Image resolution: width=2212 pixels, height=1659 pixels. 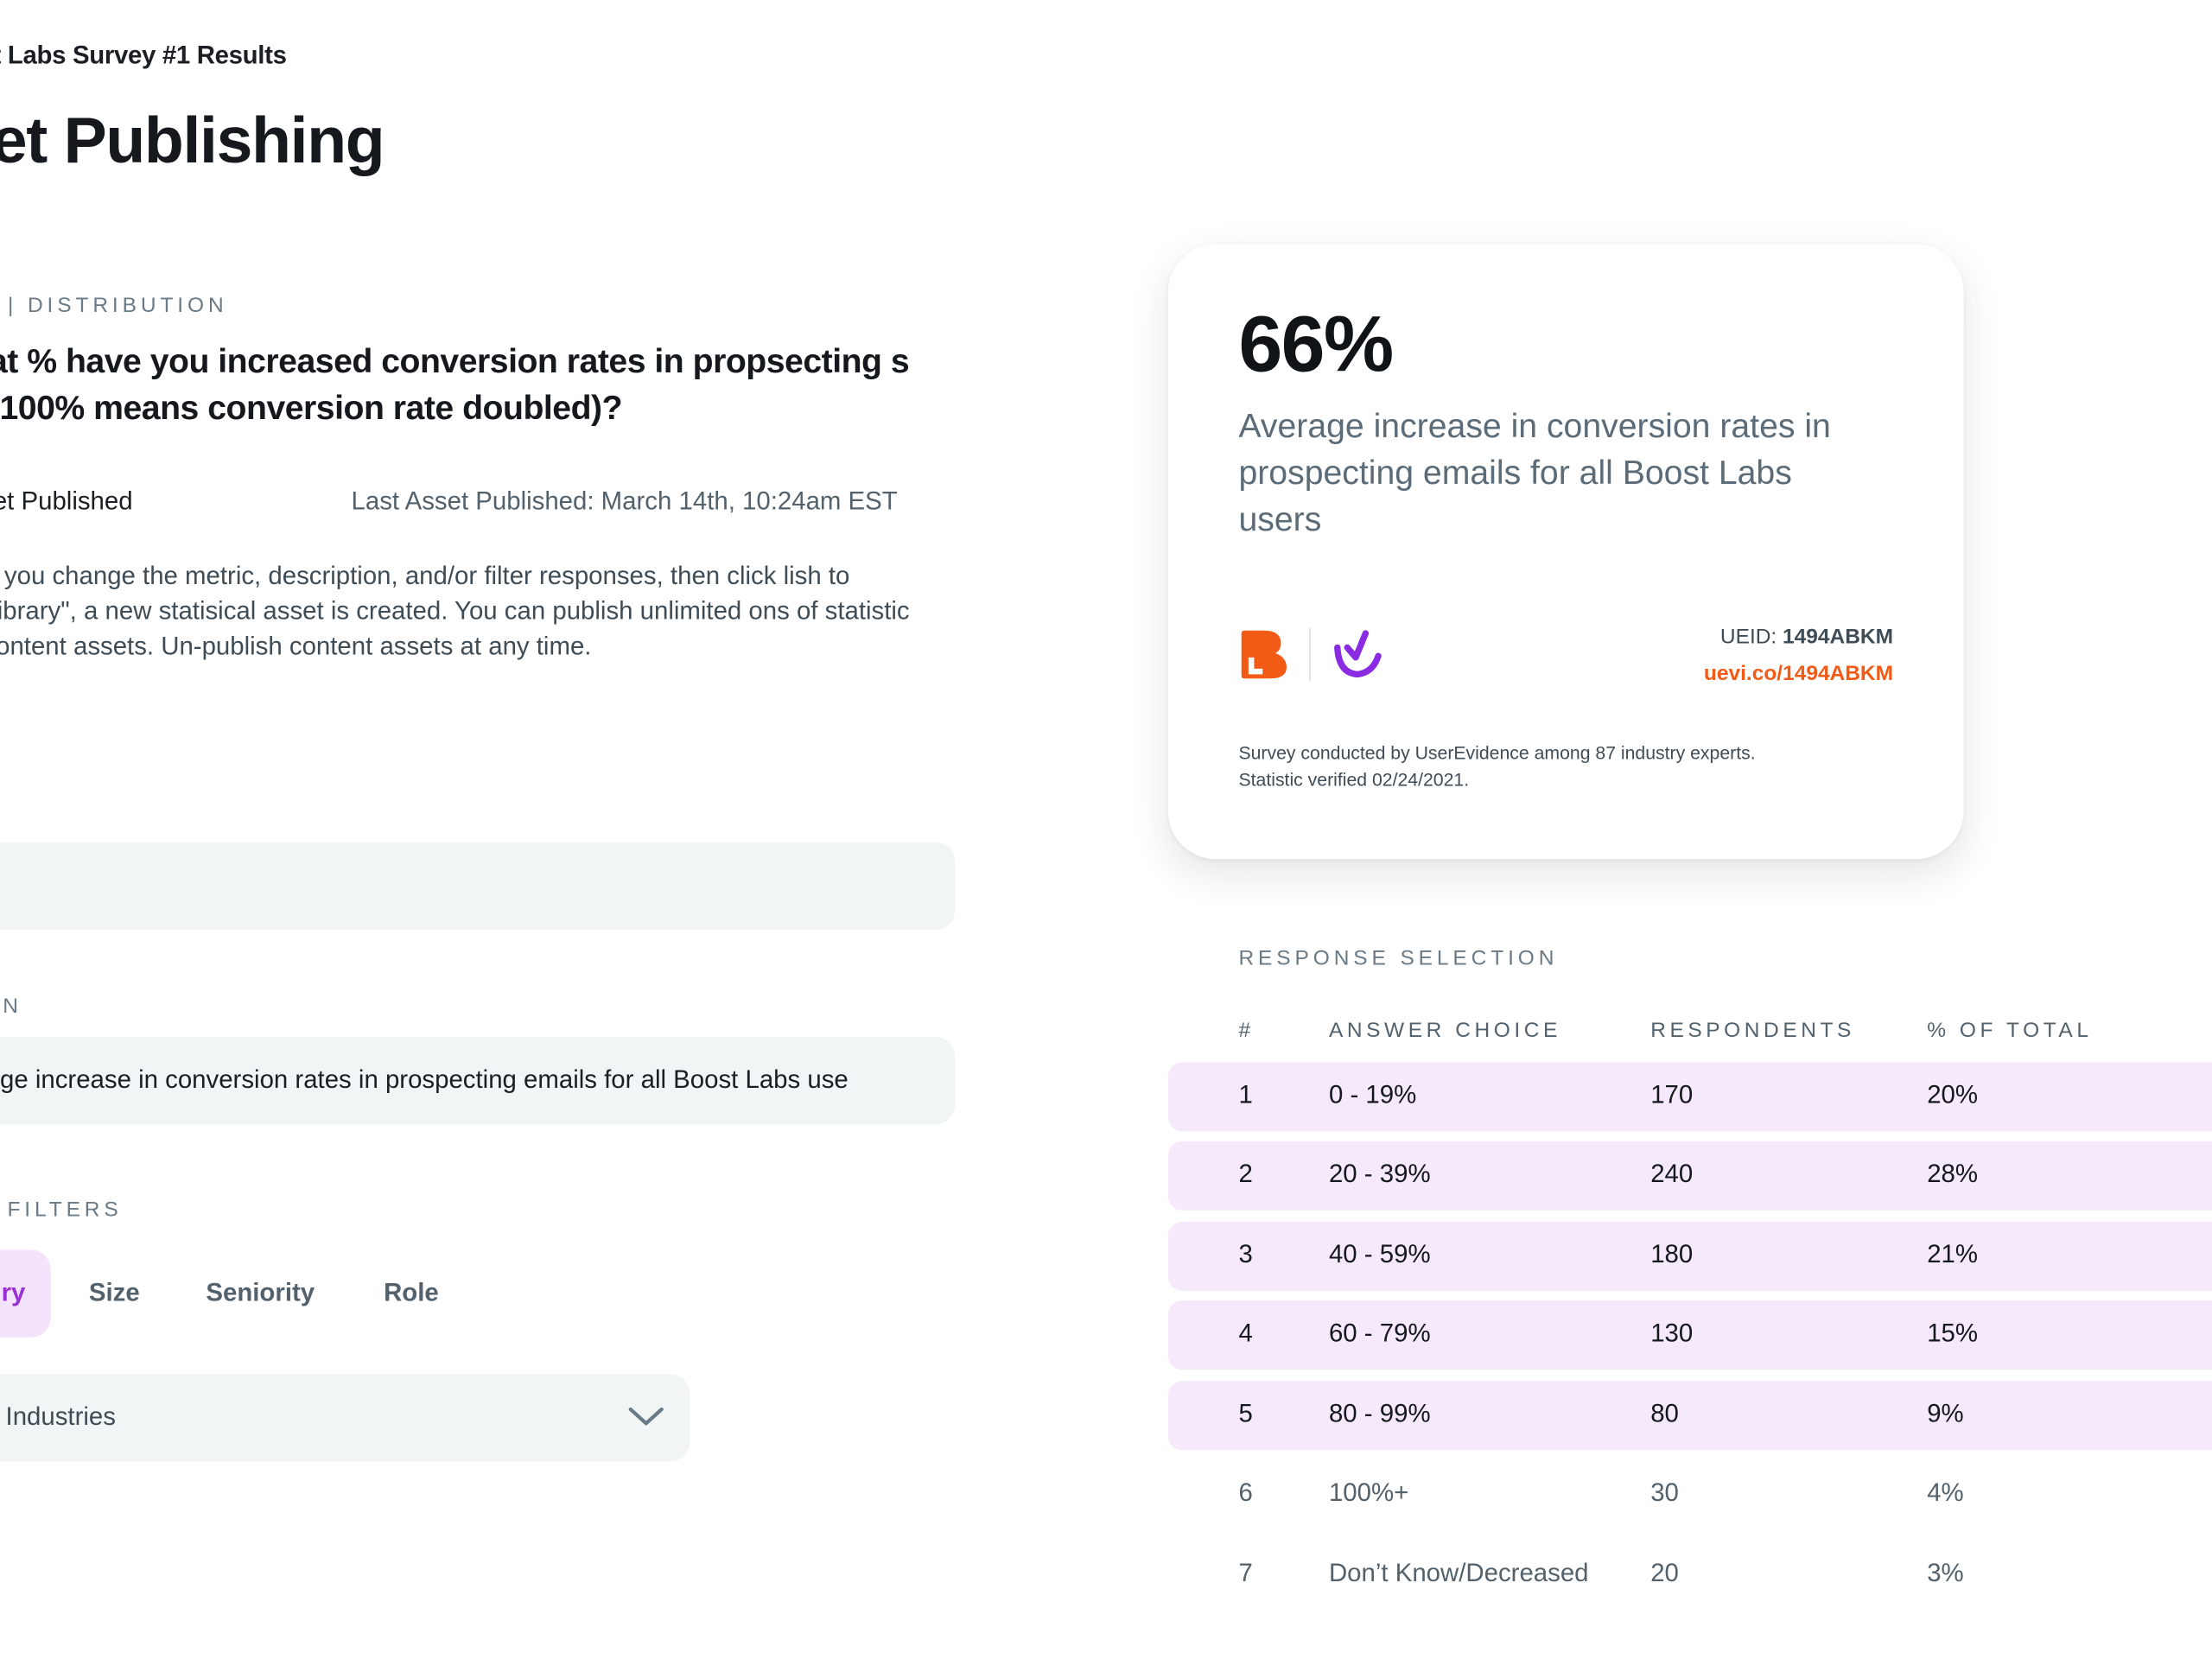 What do you see at coordinates (61, 1416) in the screenshot?
I see `industry-select-value: Industries` at bounding box center [61, 1416].